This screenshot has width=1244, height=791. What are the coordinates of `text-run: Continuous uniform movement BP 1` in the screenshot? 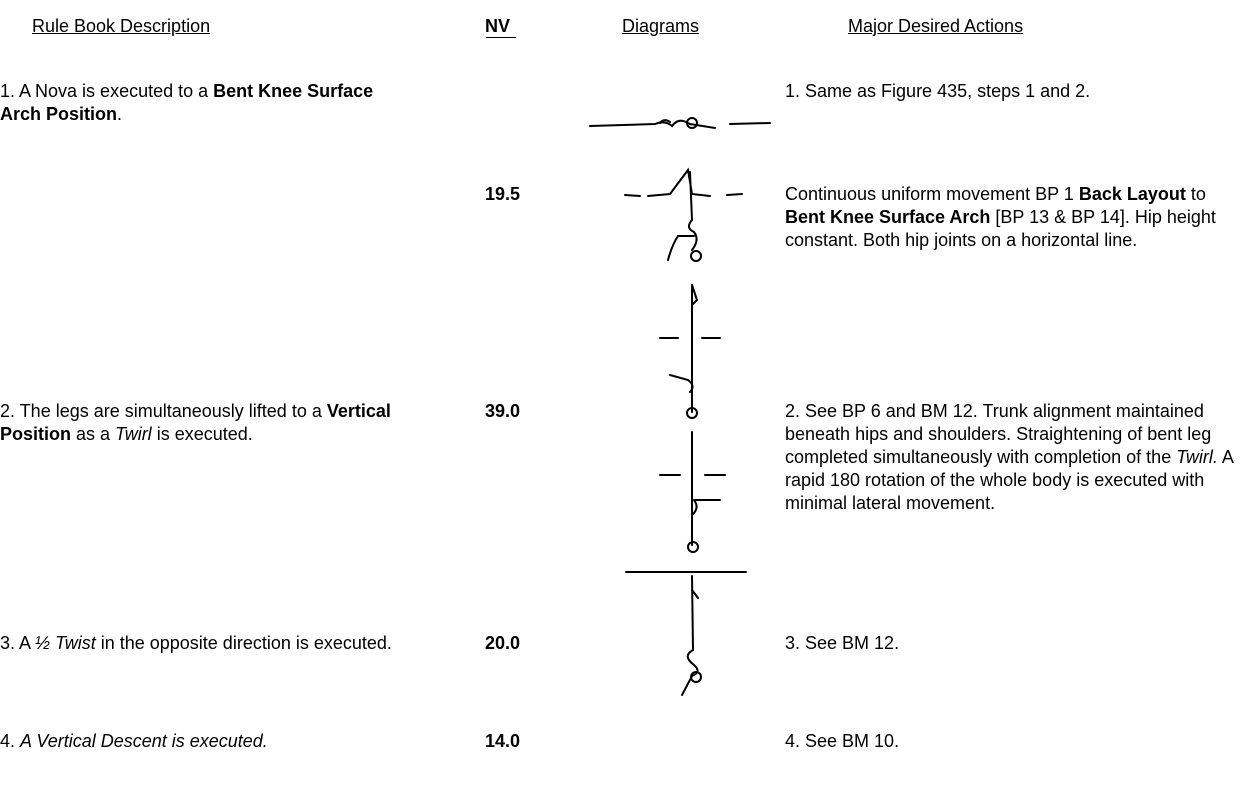 It's located at (932, 194).